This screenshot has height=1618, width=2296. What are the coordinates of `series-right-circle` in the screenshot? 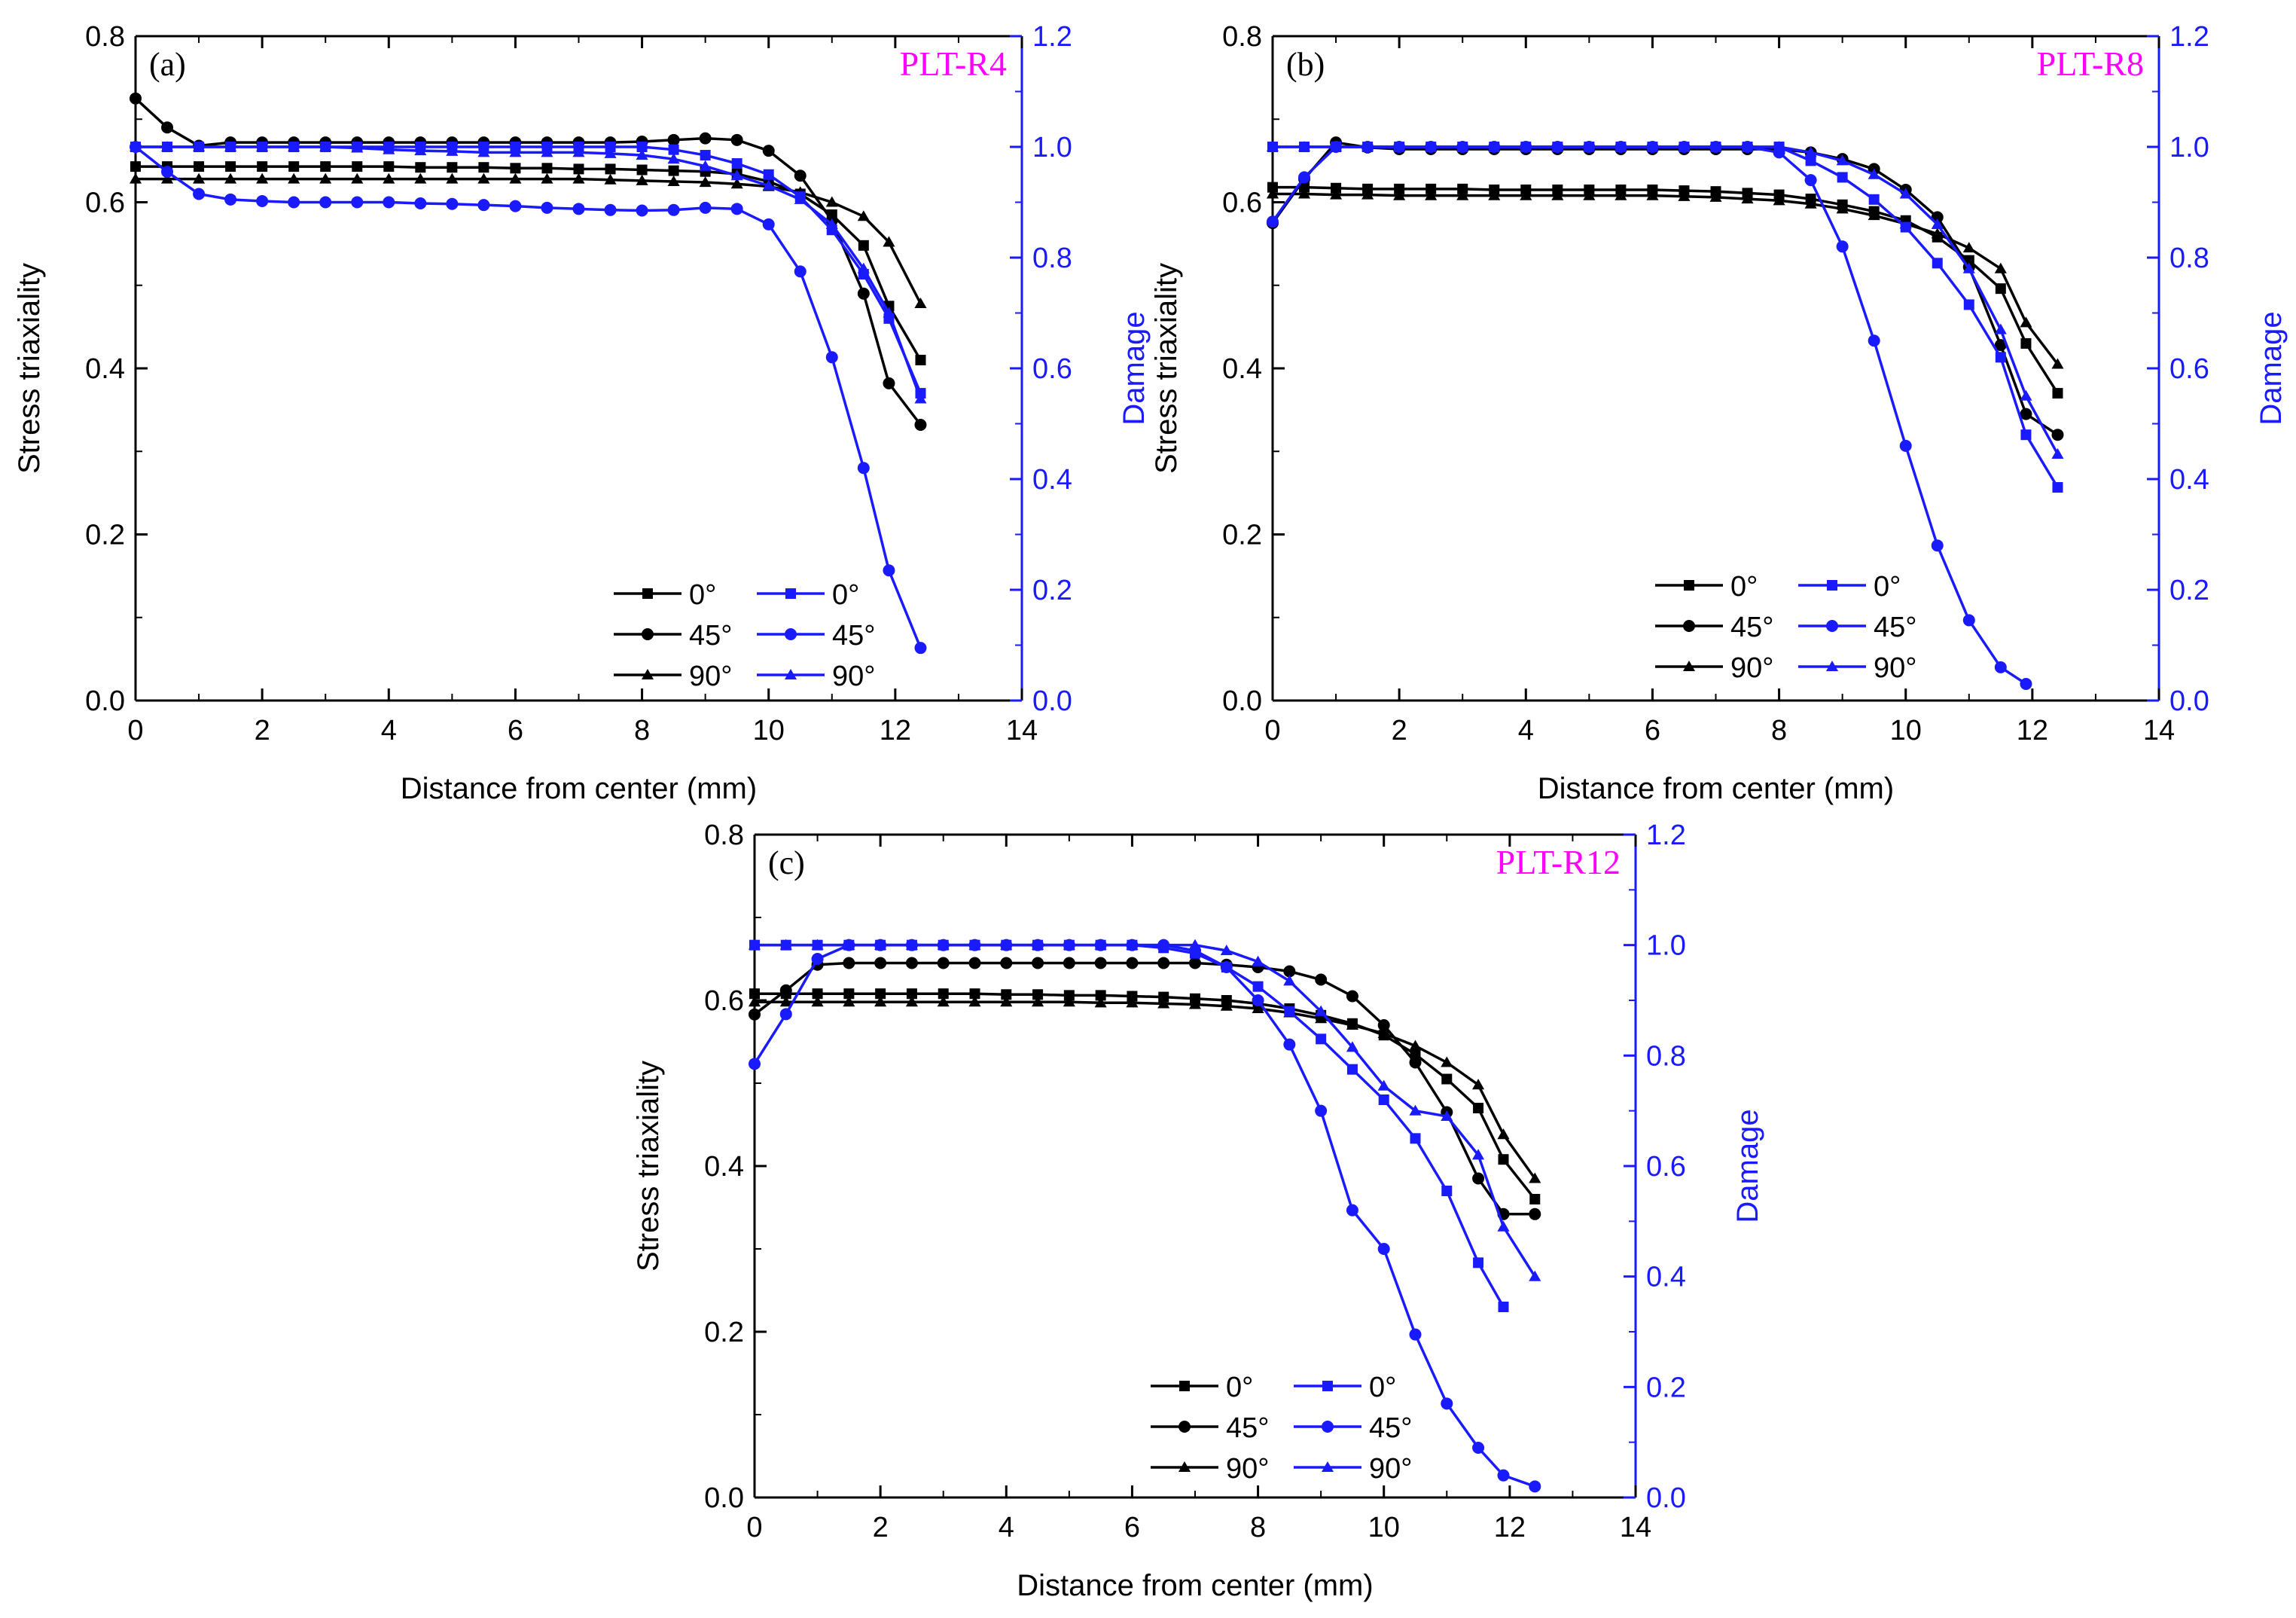 It's located at (1145, 1216).